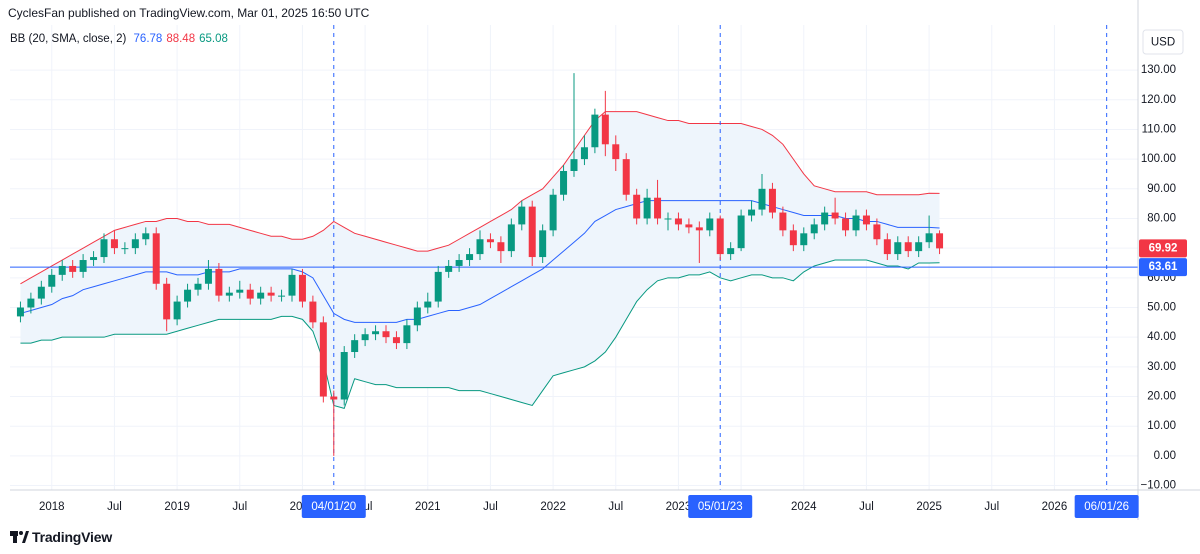 The image size is (1200, 554). Describe the element at coordinates (804, 507) in the screenshot. I see `x-tick-label: 2024` at that location.